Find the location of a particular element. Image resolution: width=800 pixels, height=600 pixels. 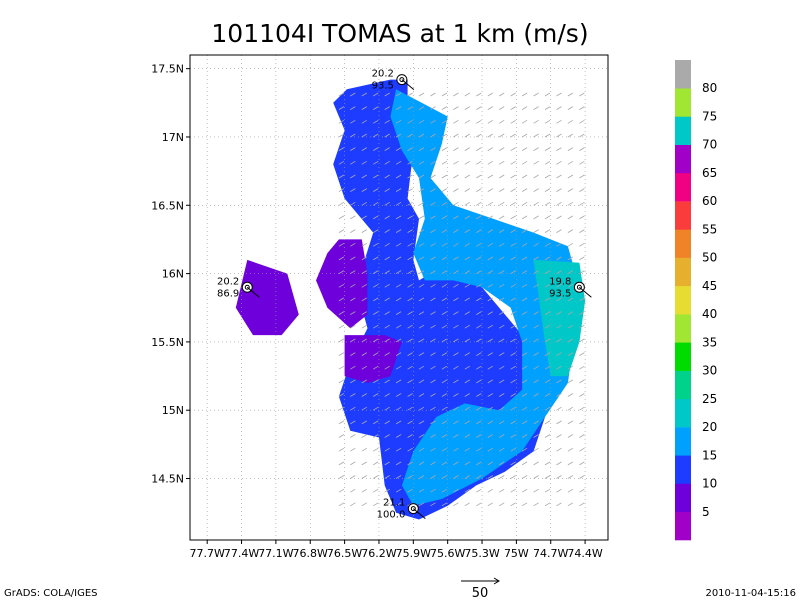

colorbar-label-6: 30 is located at coordinates (709, 371).